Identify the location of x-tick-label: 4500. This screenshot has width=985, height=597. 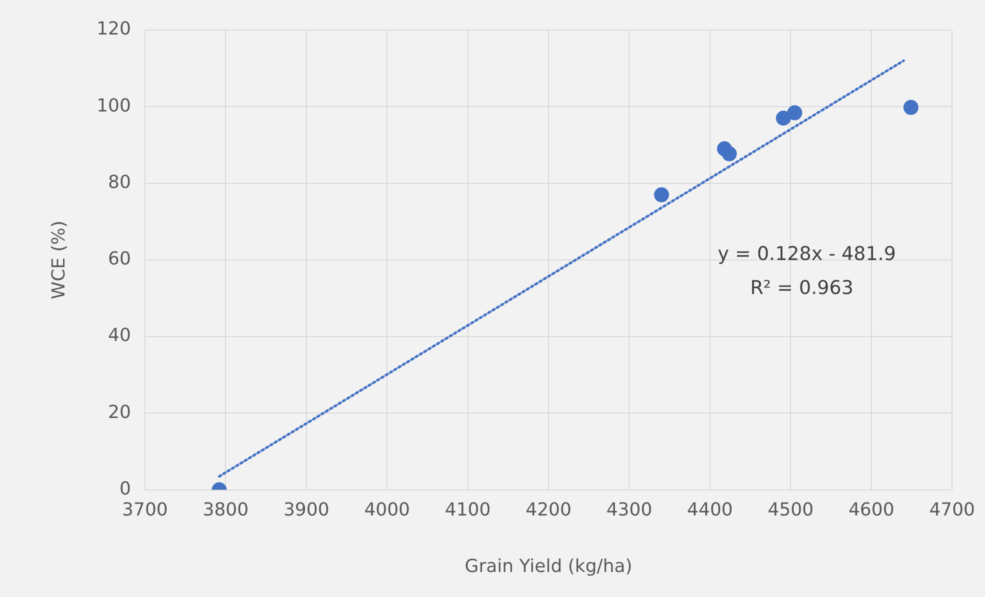
(791, 509).